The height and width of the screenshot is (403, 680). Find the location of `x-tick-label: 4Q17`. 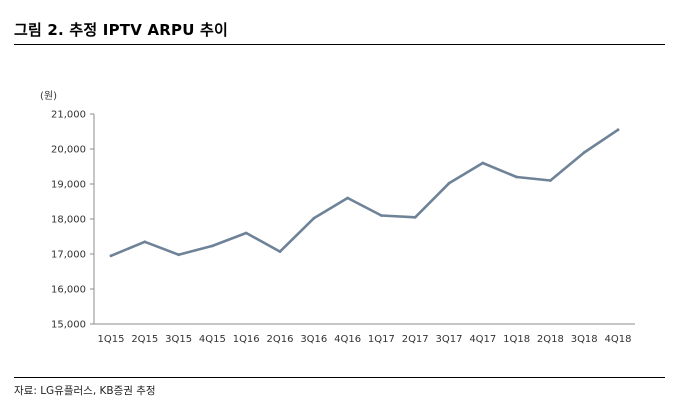

x-tick-label: 4Q17 is located at coordinates (482, 339).